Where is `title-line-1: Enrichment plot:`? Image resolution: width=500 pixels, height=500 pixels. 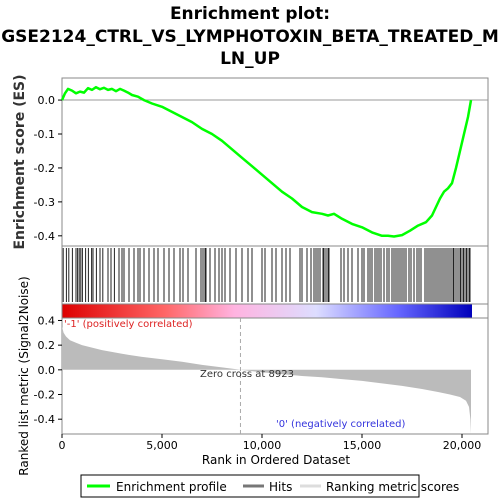
title-line-1: Enrichment plot: is located at coordinates (250, 14).